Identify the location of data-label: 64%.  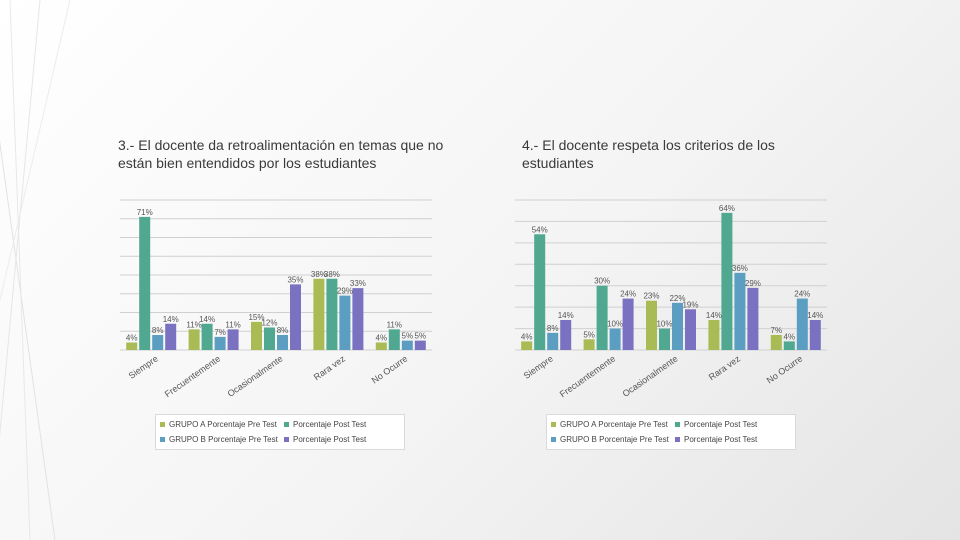
(727, 208).